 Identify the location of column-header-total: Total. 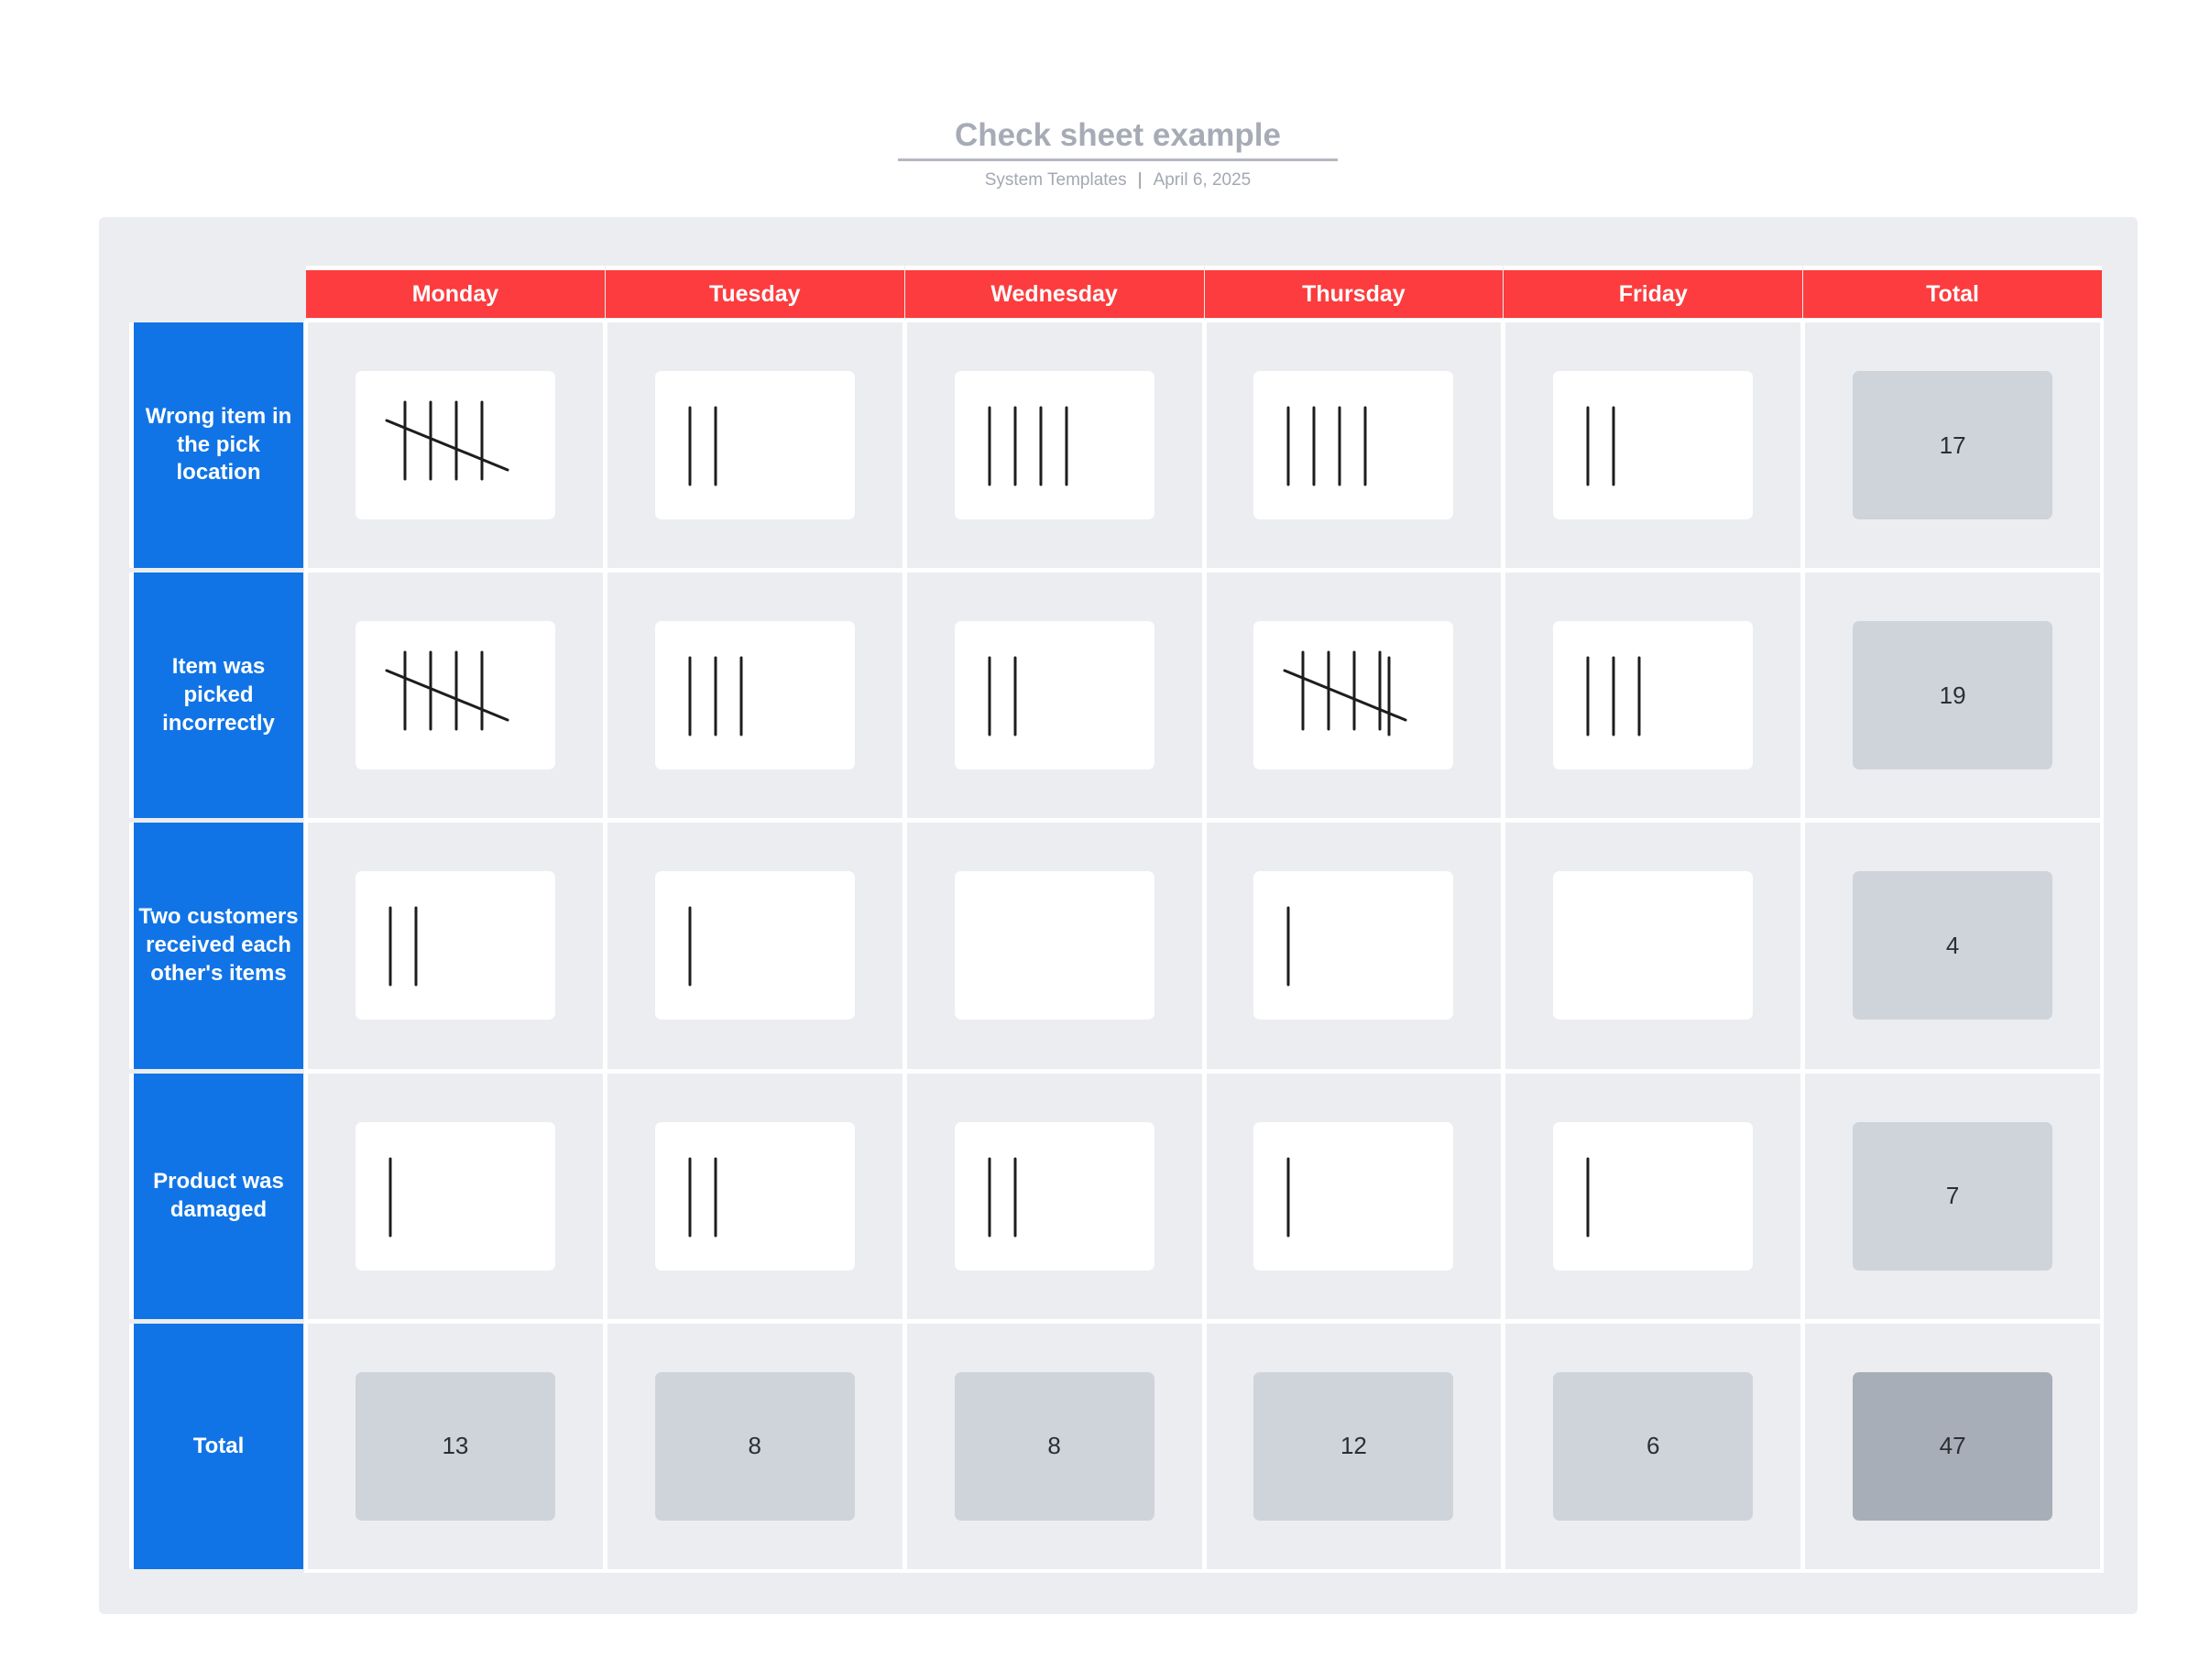
(1953, 292).